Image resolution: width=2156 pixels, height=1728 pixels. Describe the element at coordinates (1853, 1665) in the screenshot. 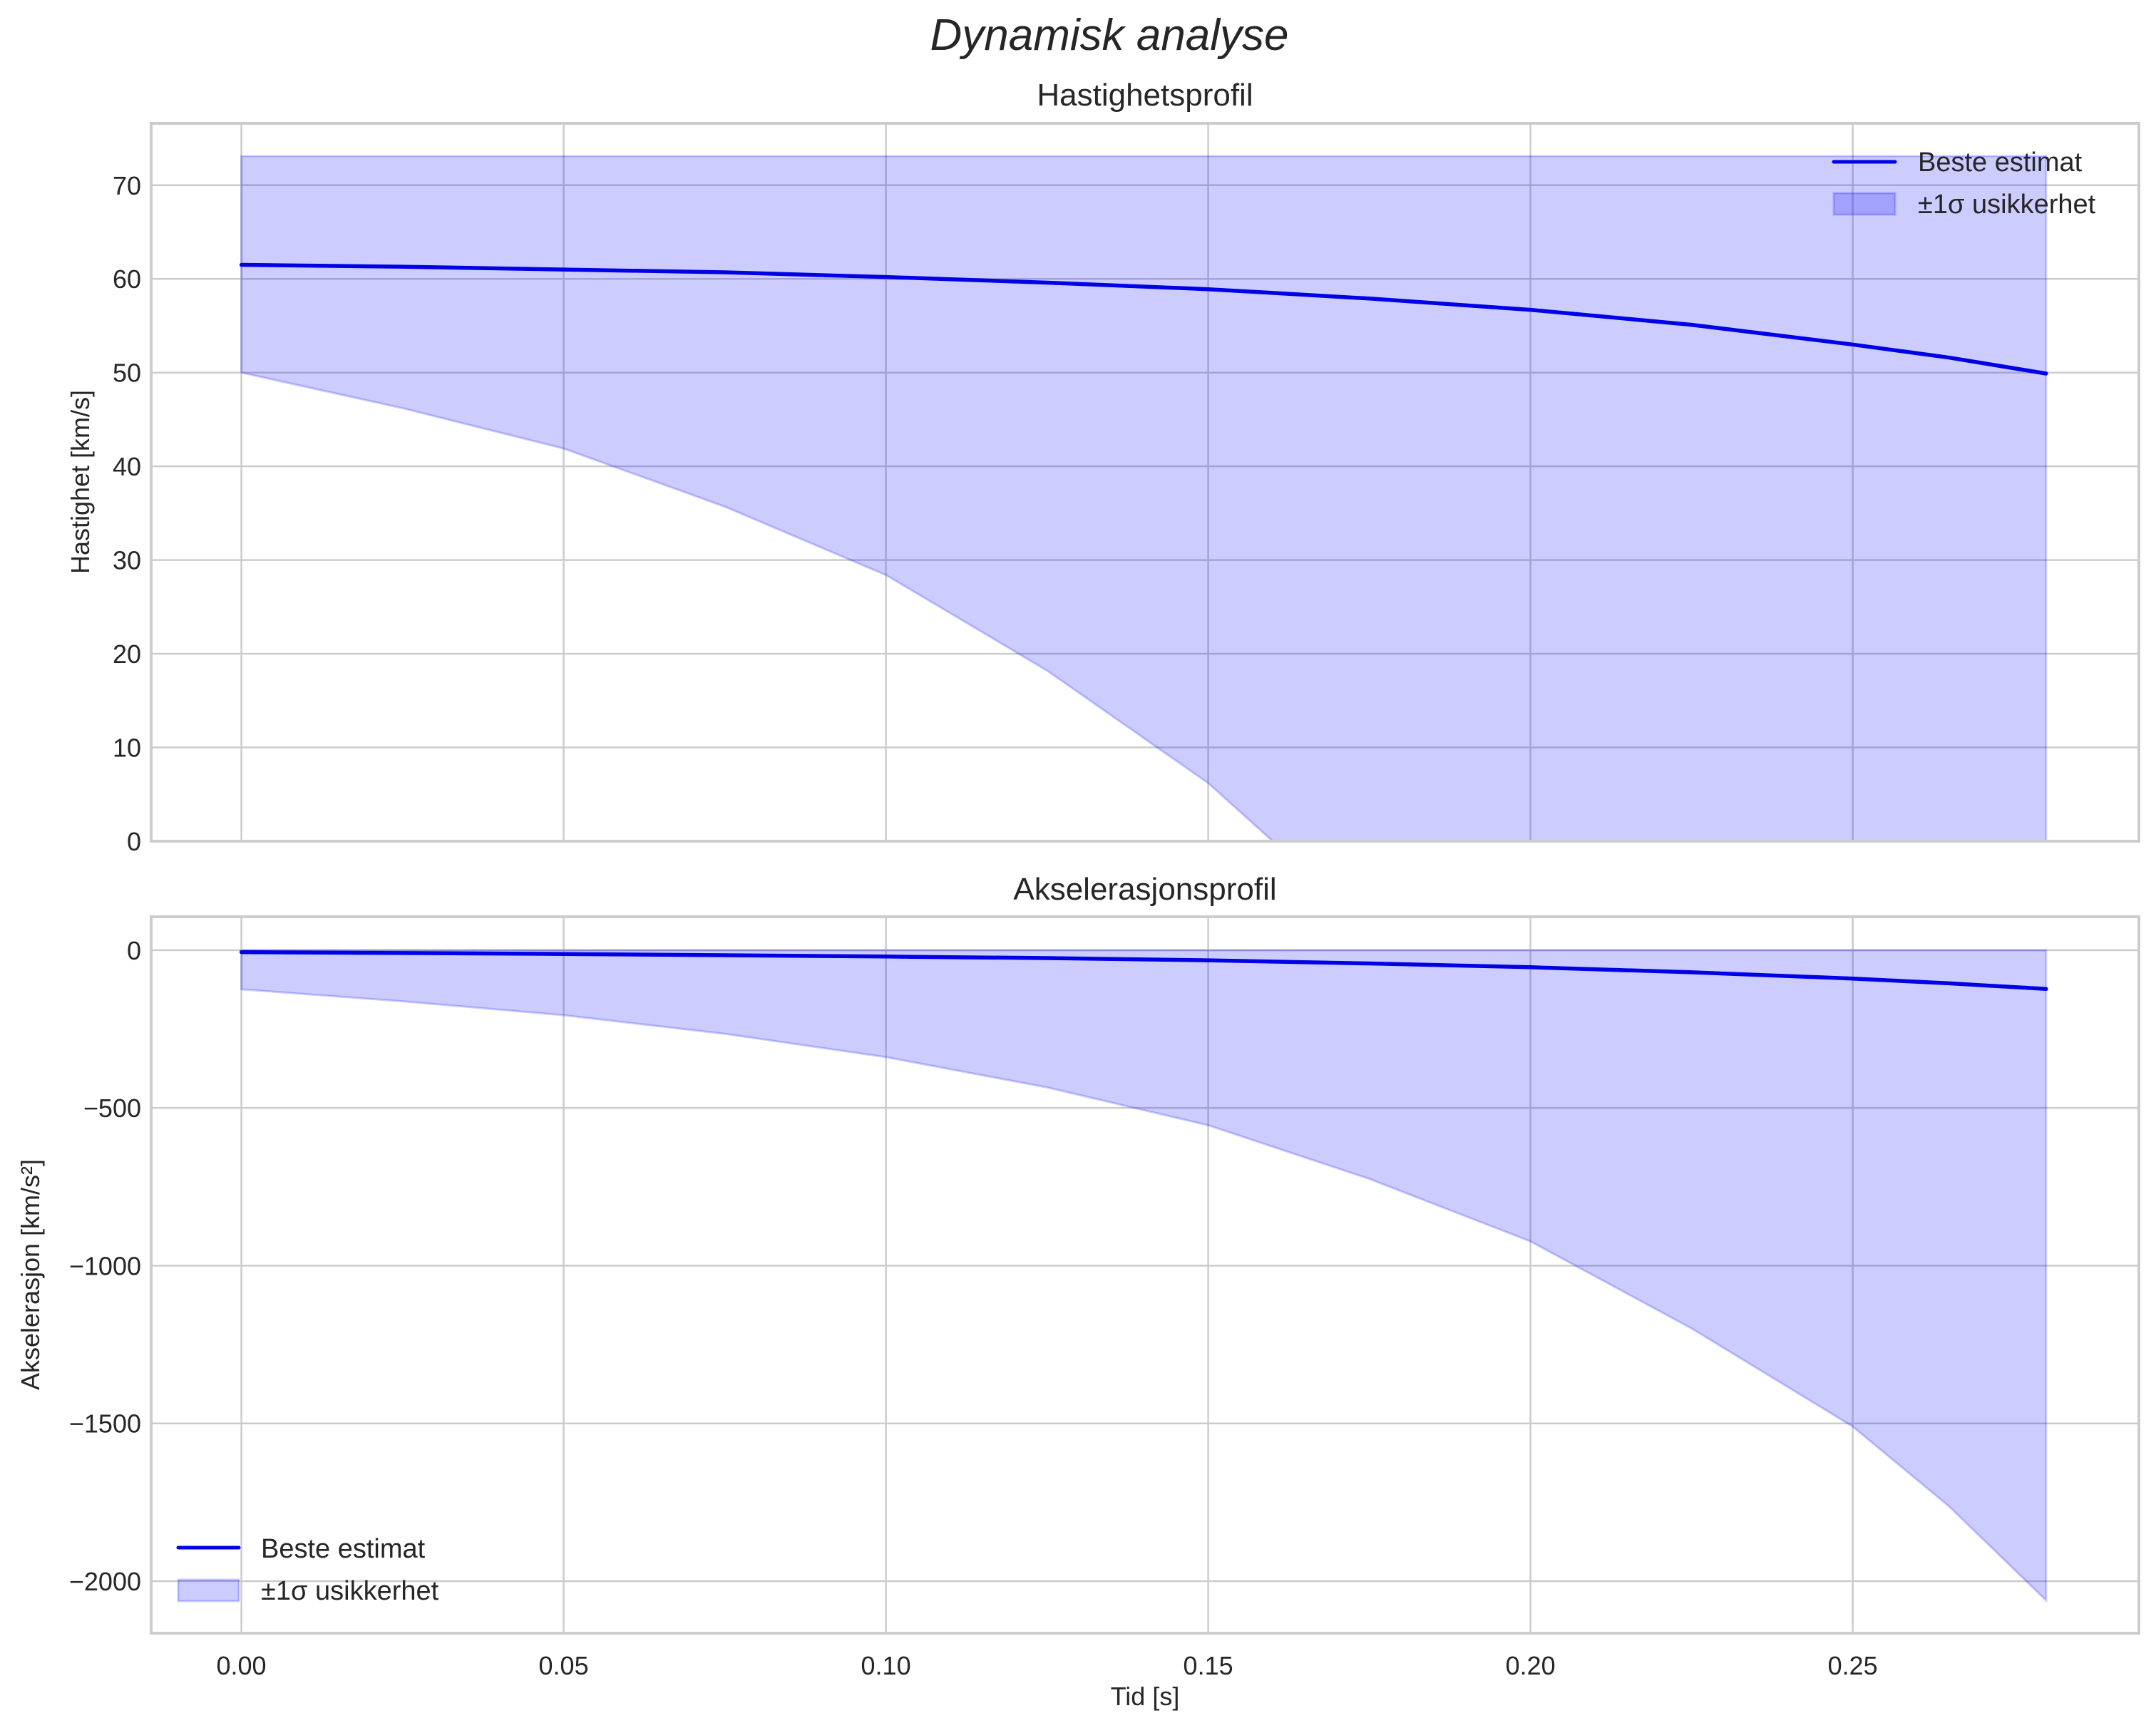

I see `x-tick-label: 0.25` at that location.